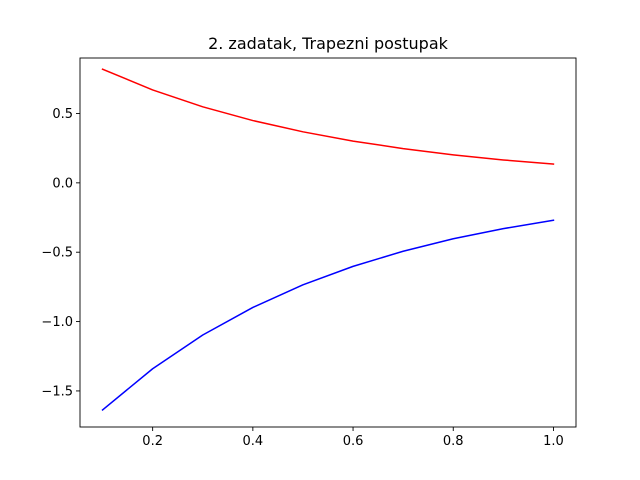 This screenshot has height=480, width=640. What do you see at coordinates (328, 43) in the screenshot?
I see `chart-title: 2. zadatak, Trapezni postupak` at bounding box center [328, 43].